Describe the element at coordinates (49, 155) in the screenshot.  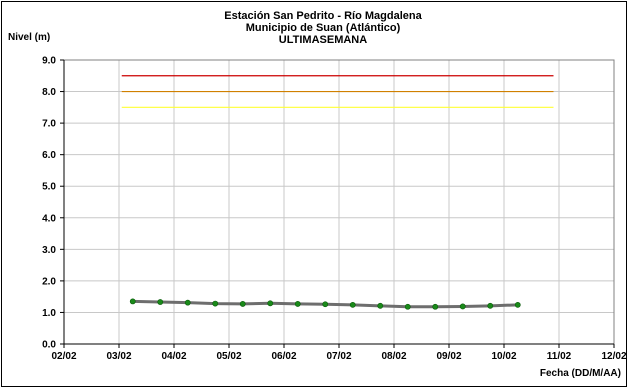
I see `y-tick-label: 6.0` at that location.